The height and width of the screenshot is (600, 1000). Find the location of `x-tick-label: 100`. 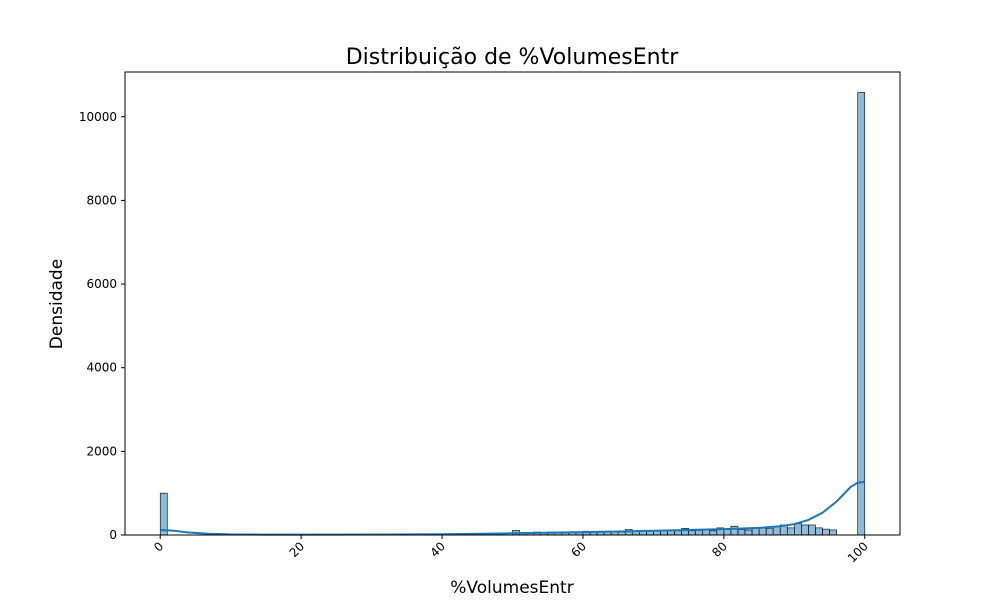

x-tick-label: 100 is located at coordinates (858, 552).